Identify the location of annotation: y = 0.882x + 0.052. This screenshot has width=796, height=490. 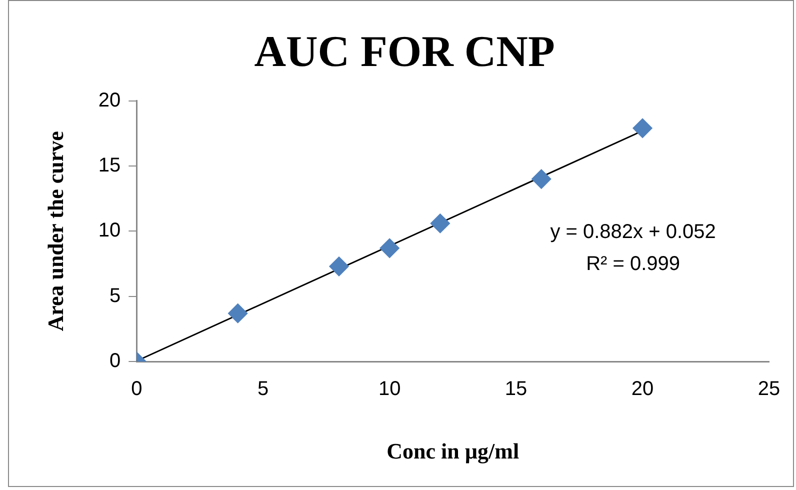
(633, 232).